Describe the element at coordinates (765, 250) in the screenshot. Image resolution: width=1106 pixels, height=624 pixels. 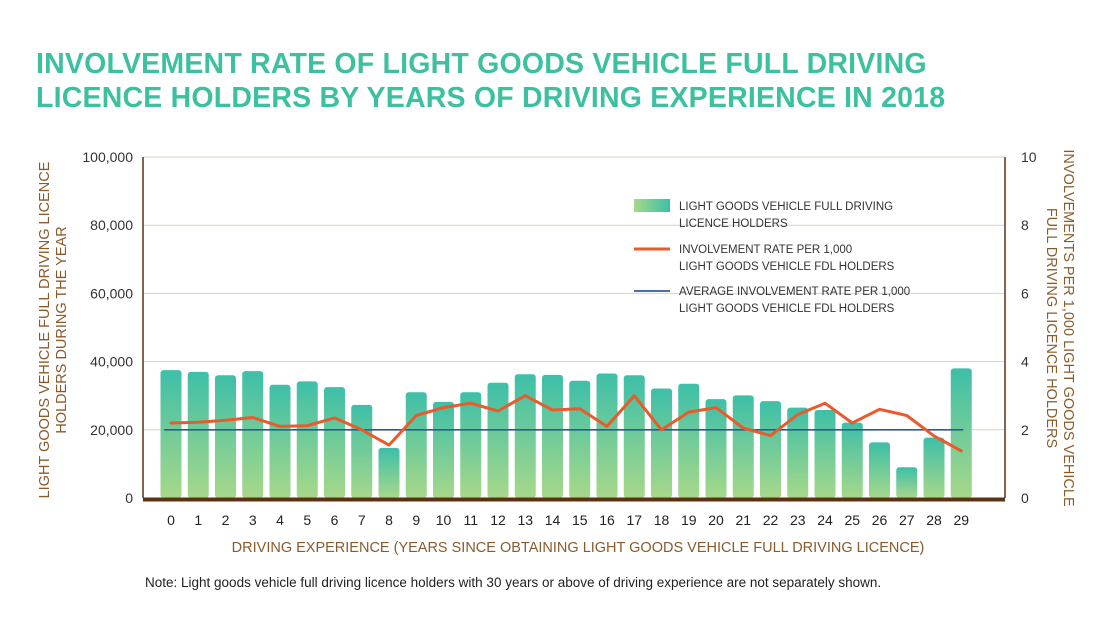
I see `legend-rate-label-line1: INVOLVEMENT RATE PER 1,000` at that location.